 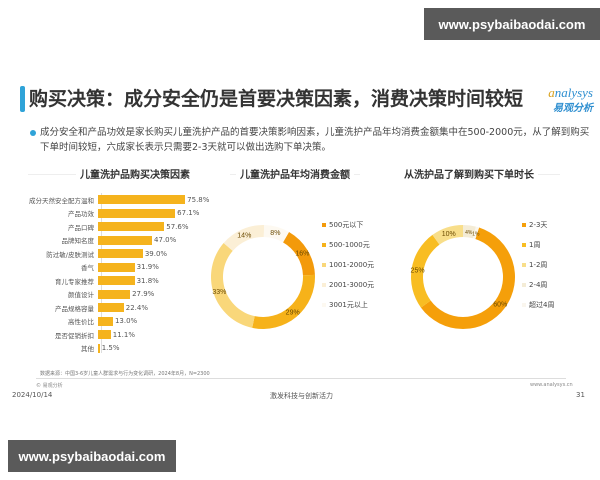 I want to click on bar-value: 57.6%, so click(x=177, y=226).